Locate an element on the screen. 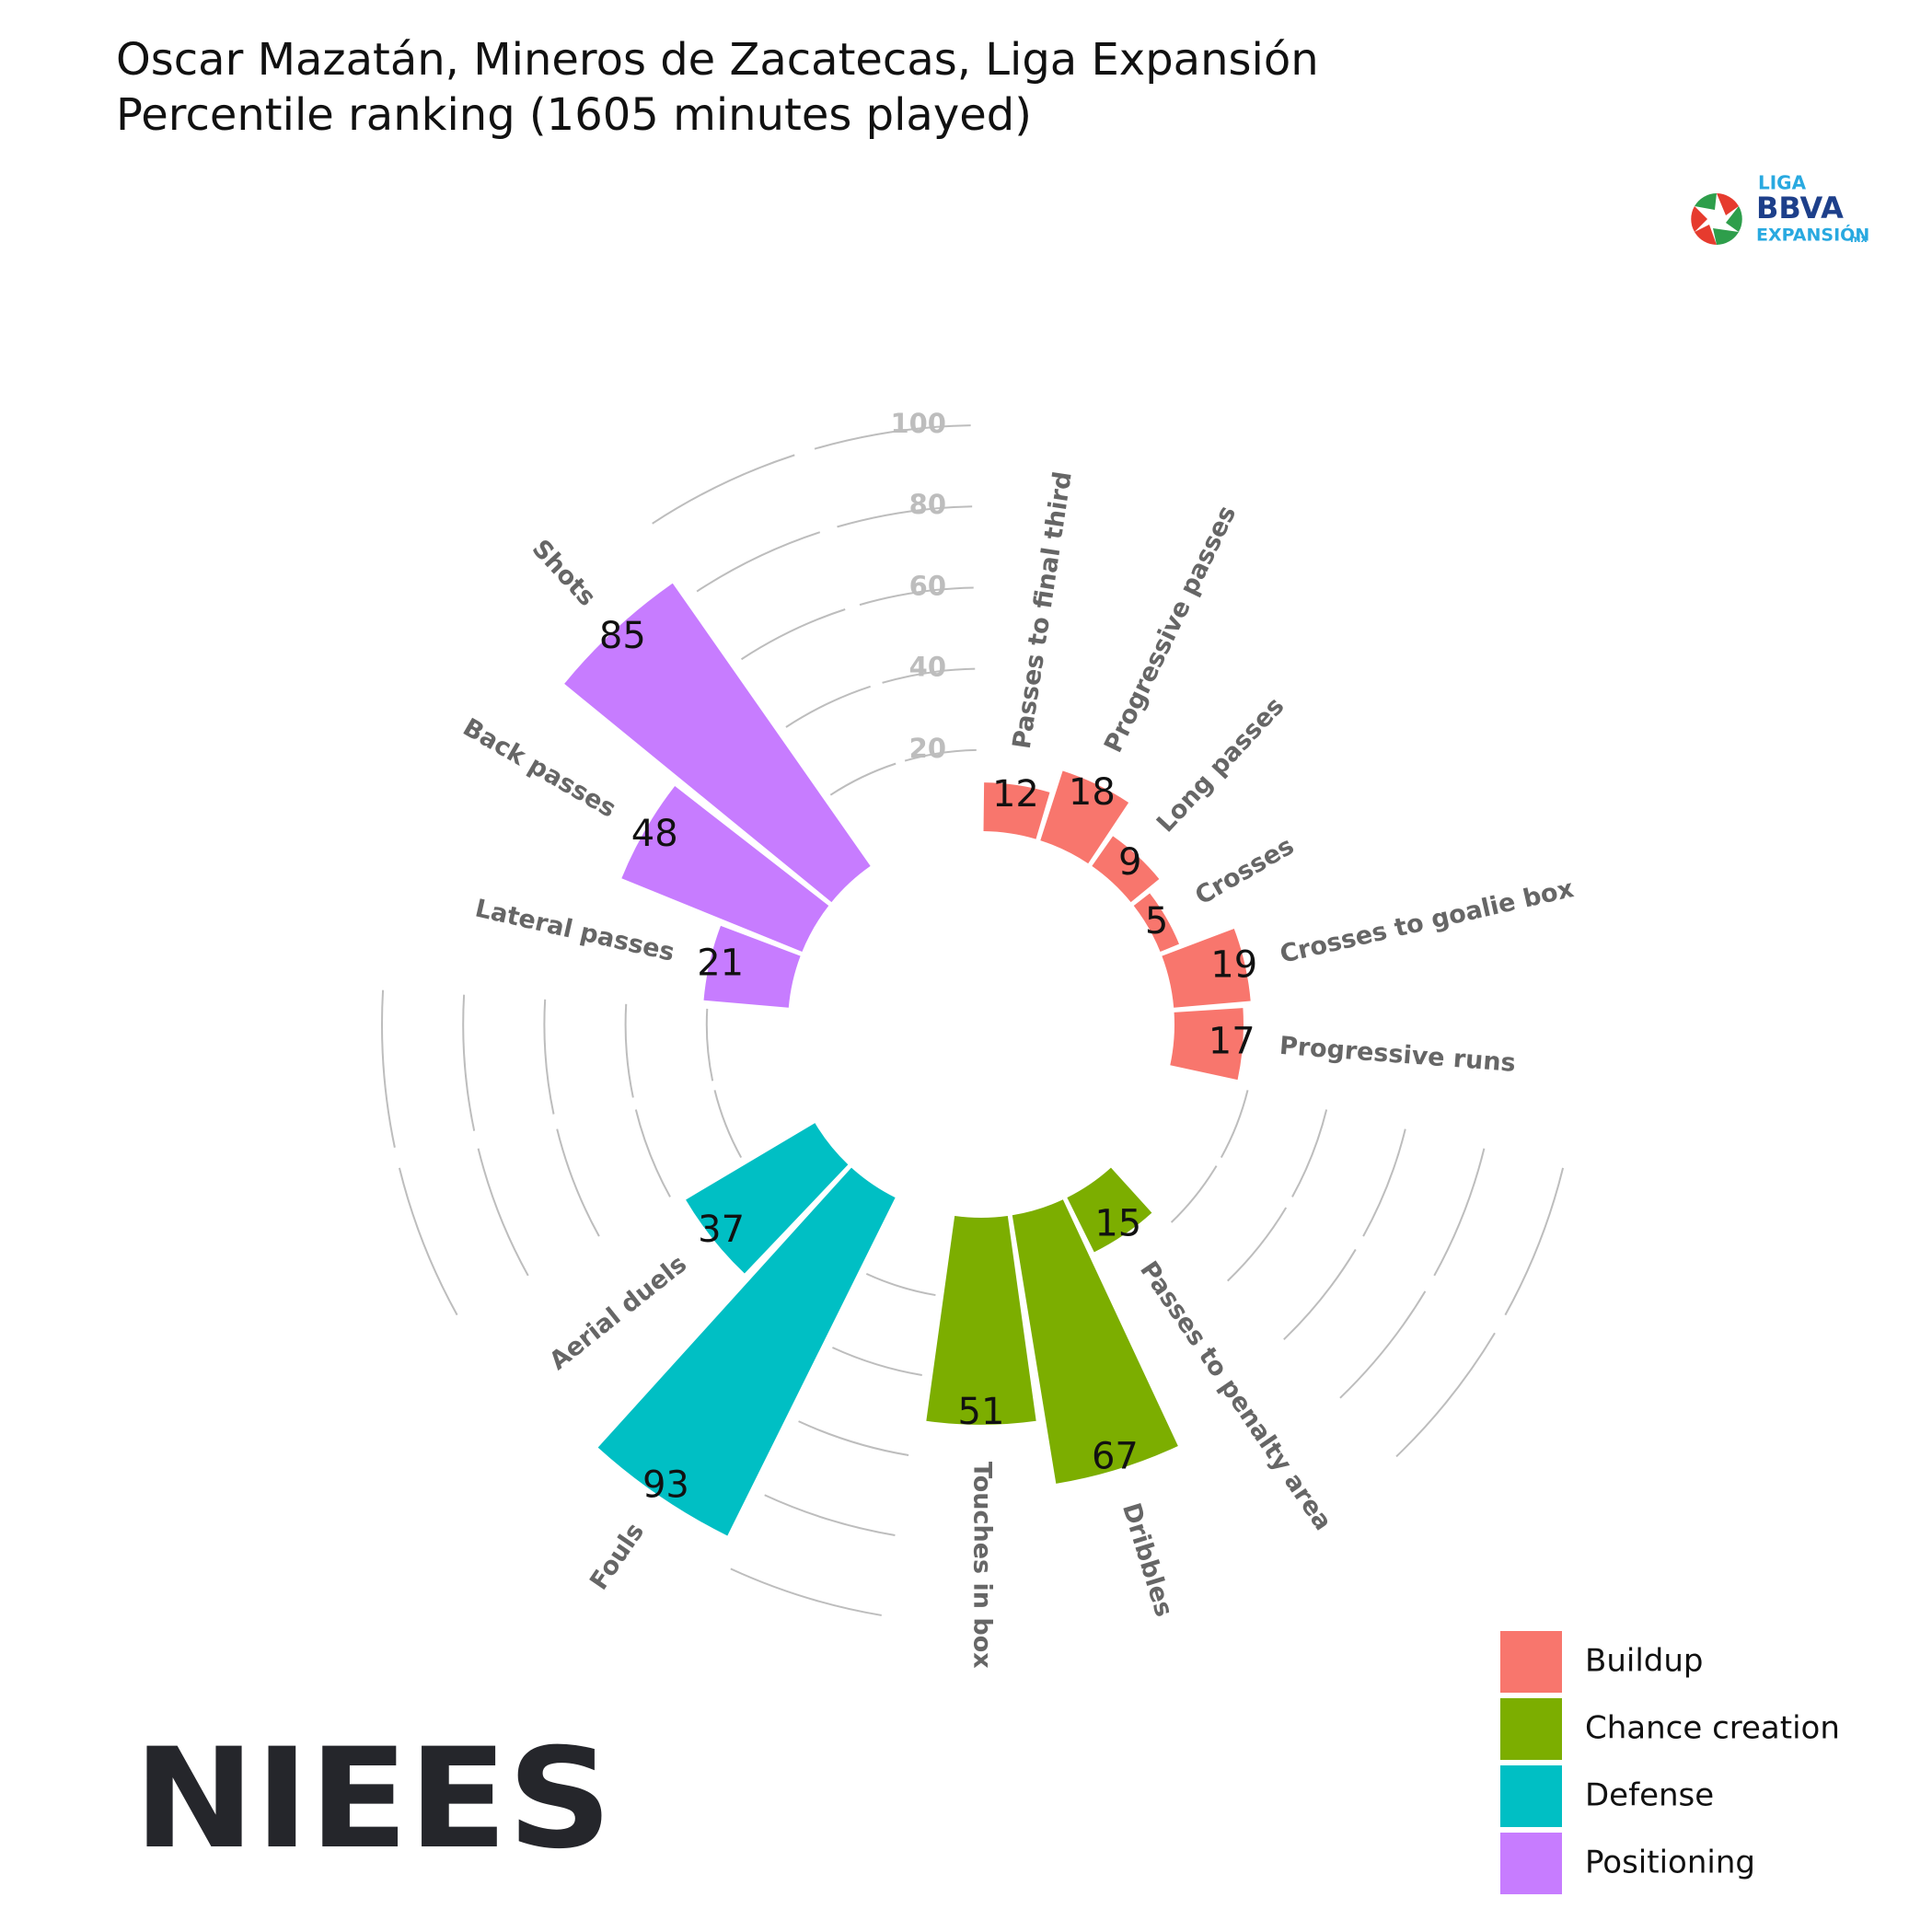 This screenshot has height=1932, width=1932. legend-label: Defense is located at coordinates (1650, 1796).